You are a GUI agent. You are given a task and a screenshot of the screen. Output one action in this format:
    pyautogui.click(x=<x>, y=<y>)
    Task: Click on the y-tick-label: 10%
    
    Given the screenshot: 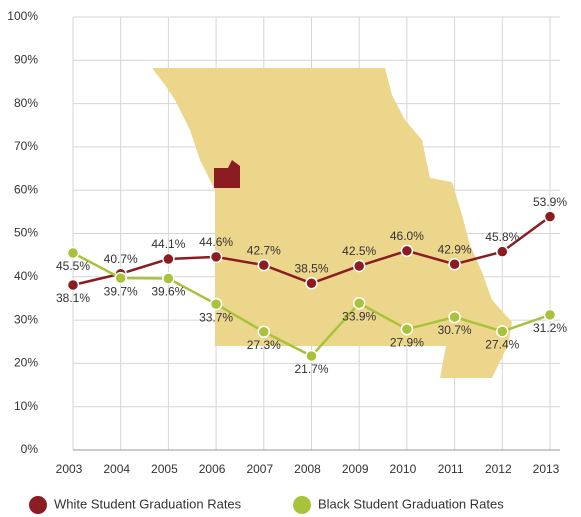 What is the action you would take?
    pyautogui.click(x=26, y=406)
    